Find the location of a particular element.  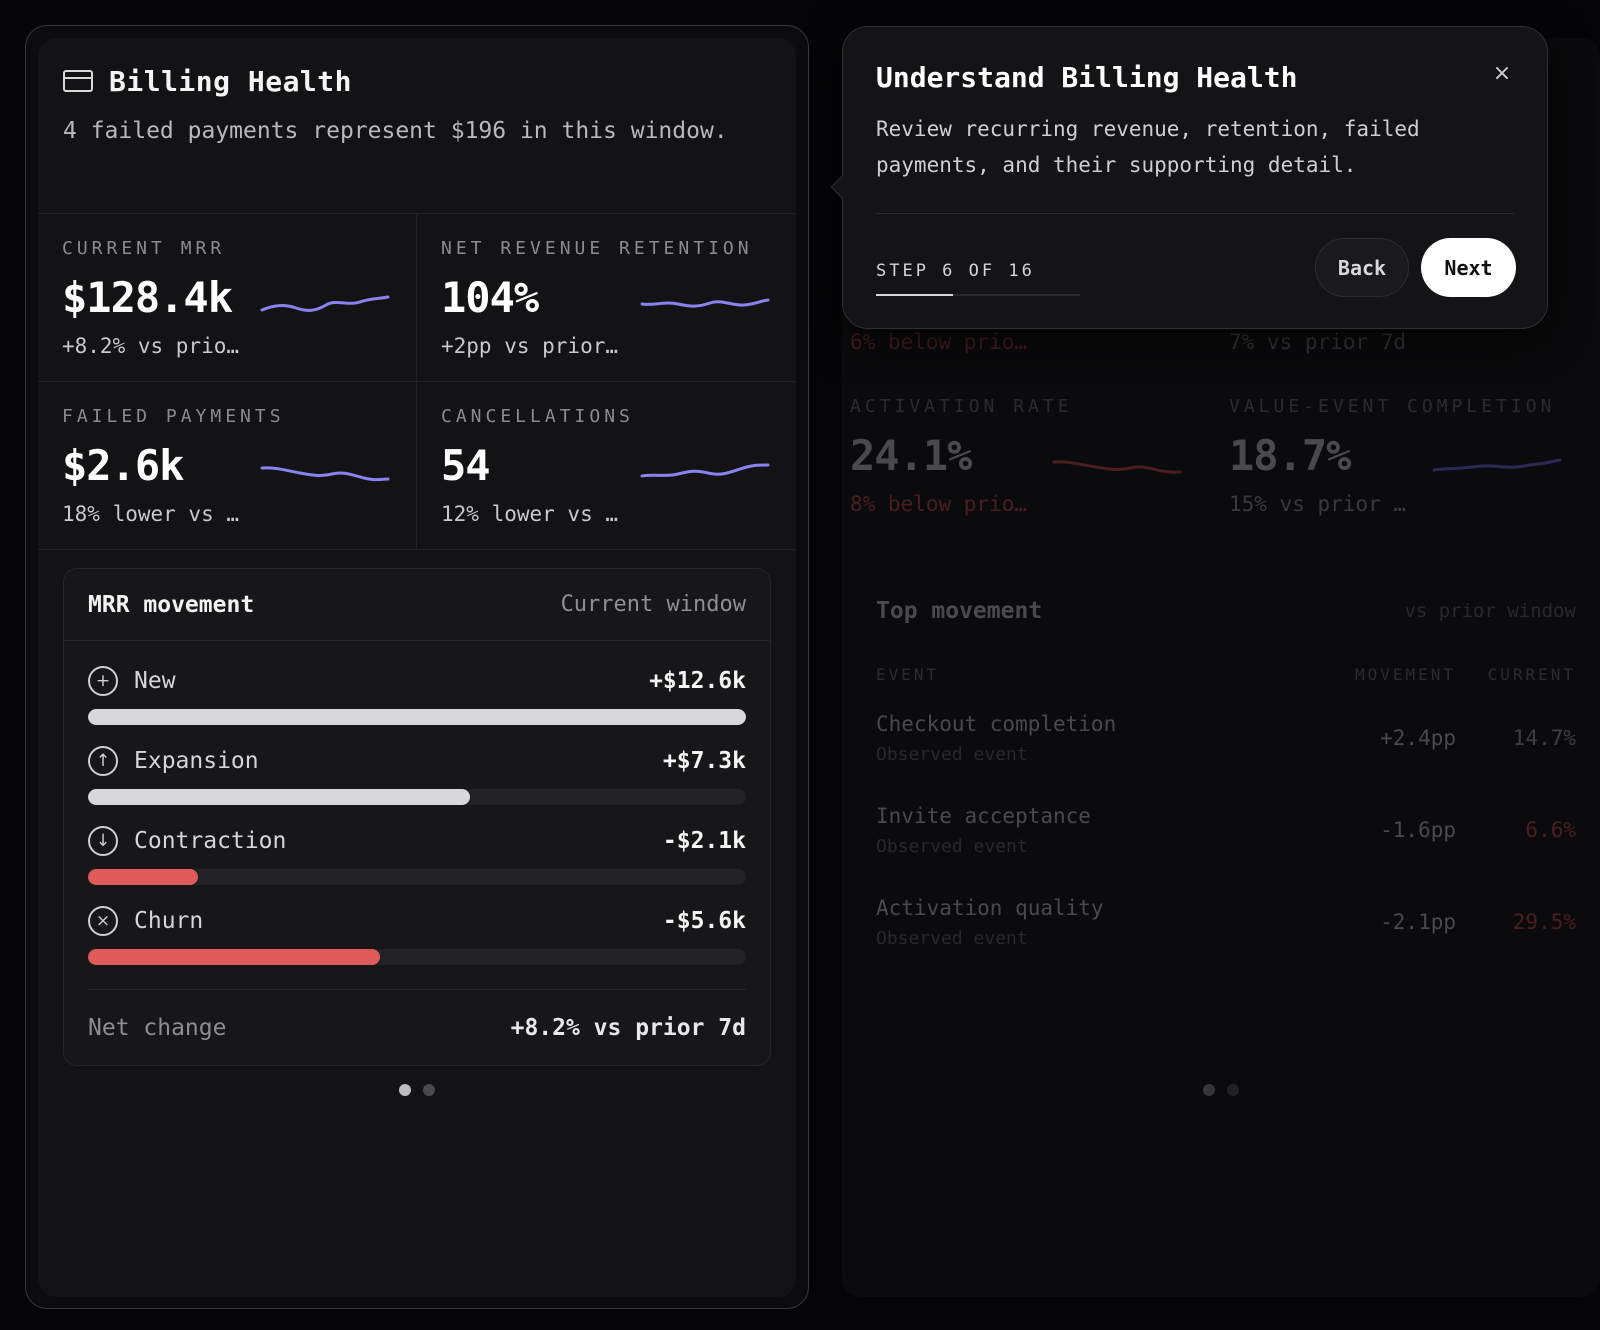

column-header-event: EVENT is located at coordinates (908, 674).